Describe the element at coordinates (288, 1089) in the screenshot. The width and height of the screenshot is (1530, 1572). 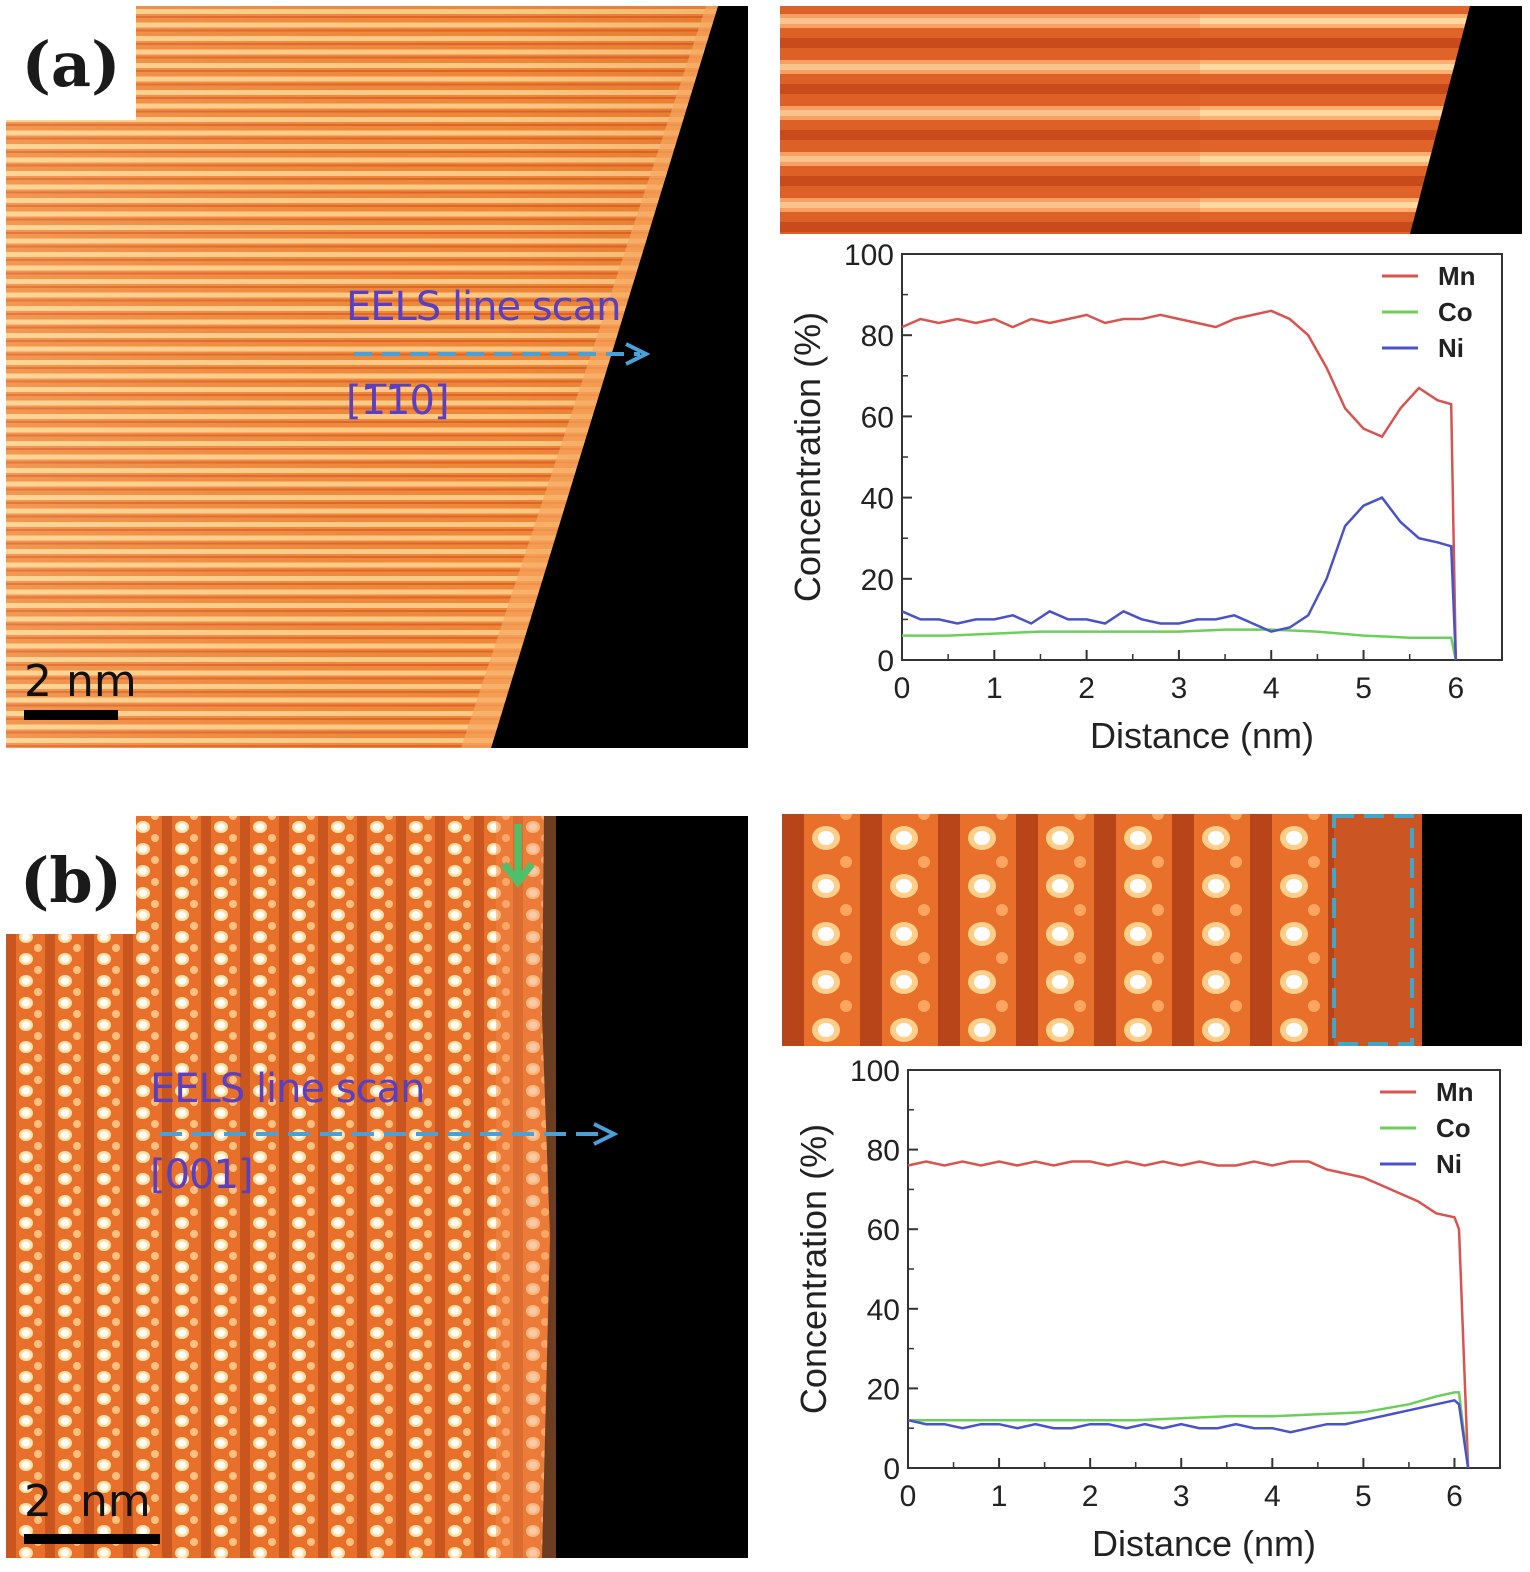
I see `eels-line-scan-label-b: EELS line scan` at that location.